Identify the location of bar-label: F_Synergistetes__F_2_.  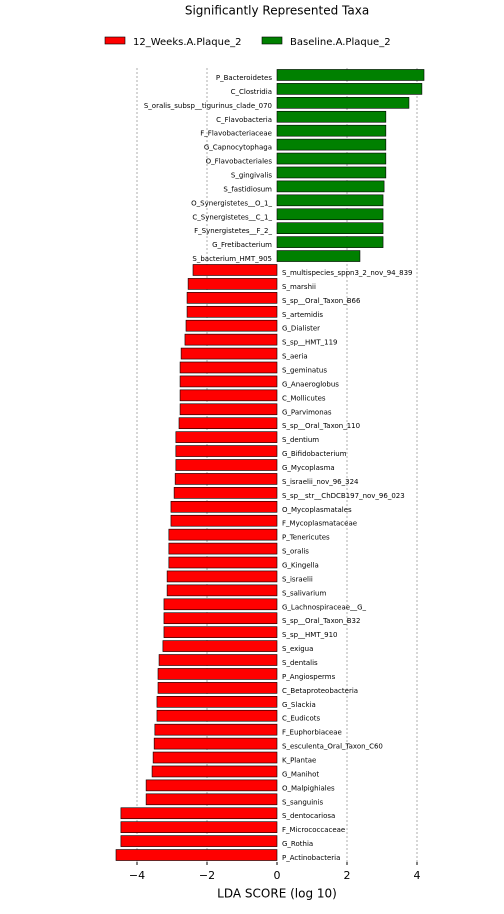
(233, 231).